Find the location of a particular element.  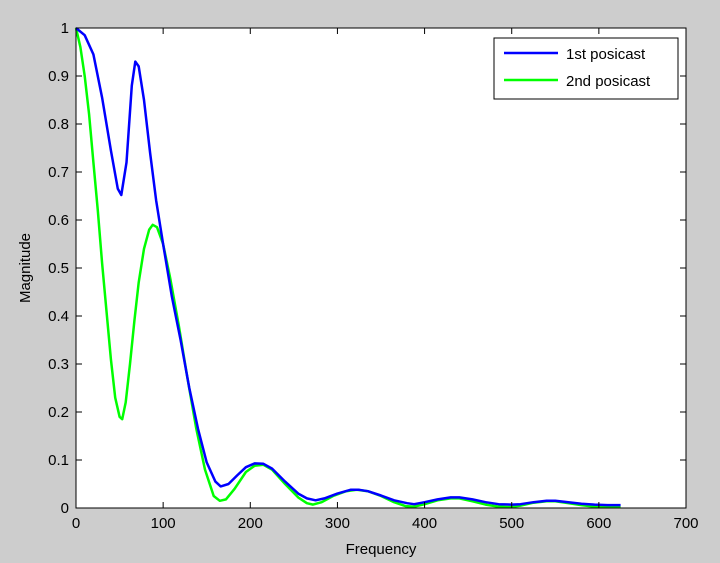

x-tick-label: 100 is located at coordinates (163, 523).